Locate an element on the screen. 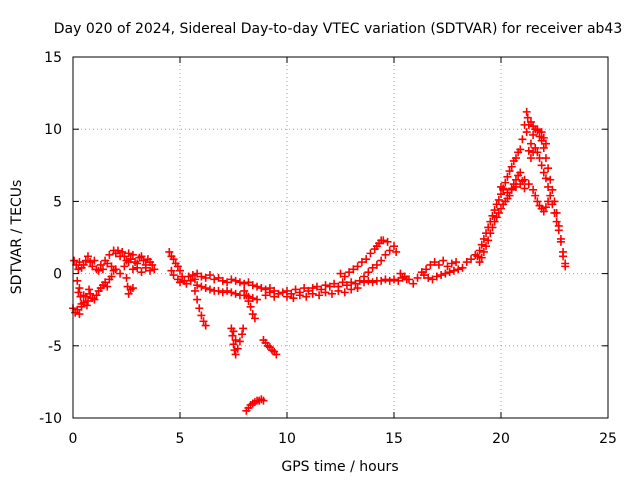 This screenshot has height=480, width=640. x-tick-label: 5 is located at coordinates (180, 439).